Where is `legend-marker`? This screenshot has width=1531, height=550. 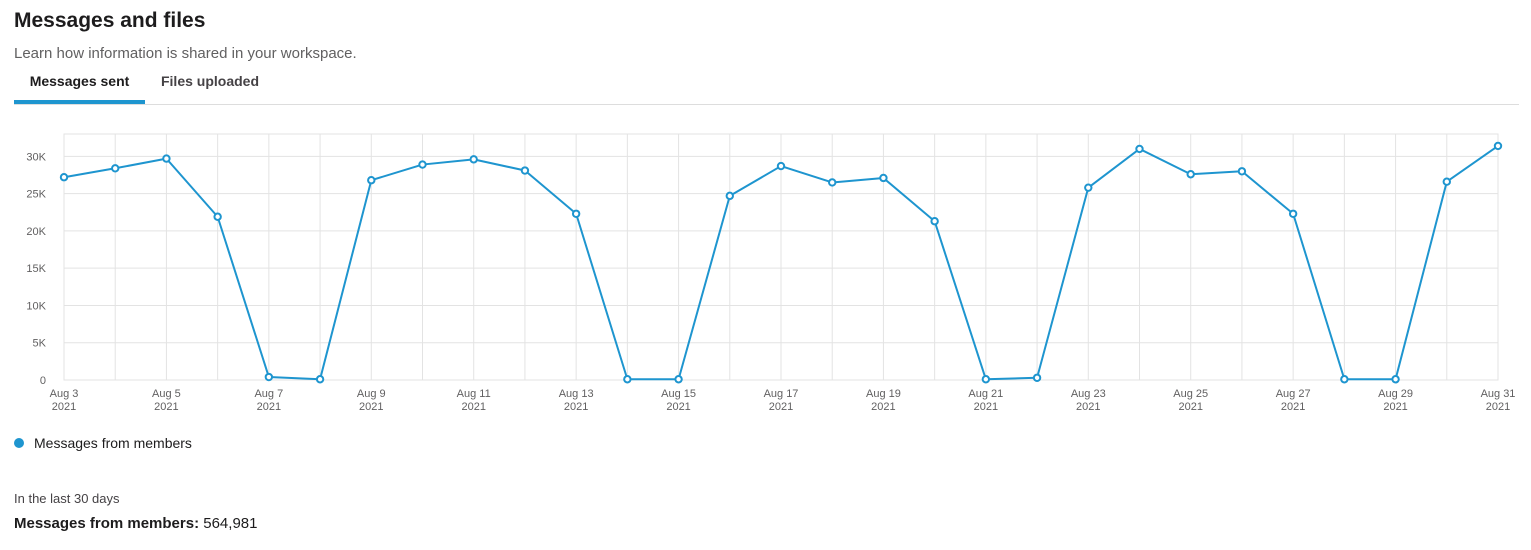 legend-marker is located at coordinates (19, 443).